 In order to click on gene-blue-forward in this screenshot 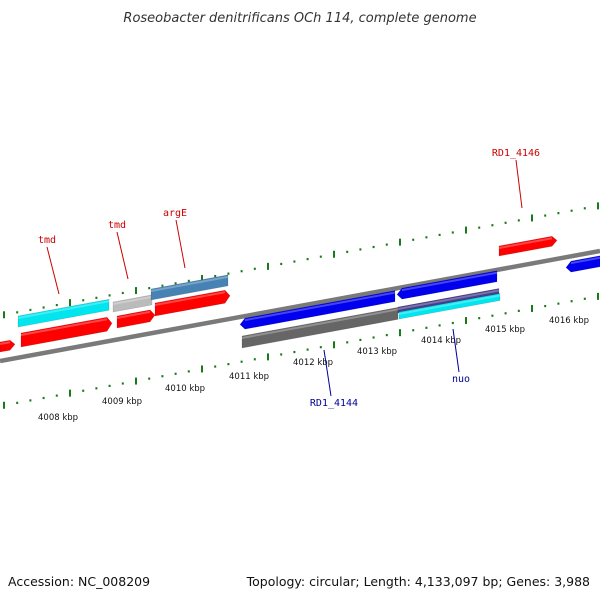, I will do `click(447, 285)`.